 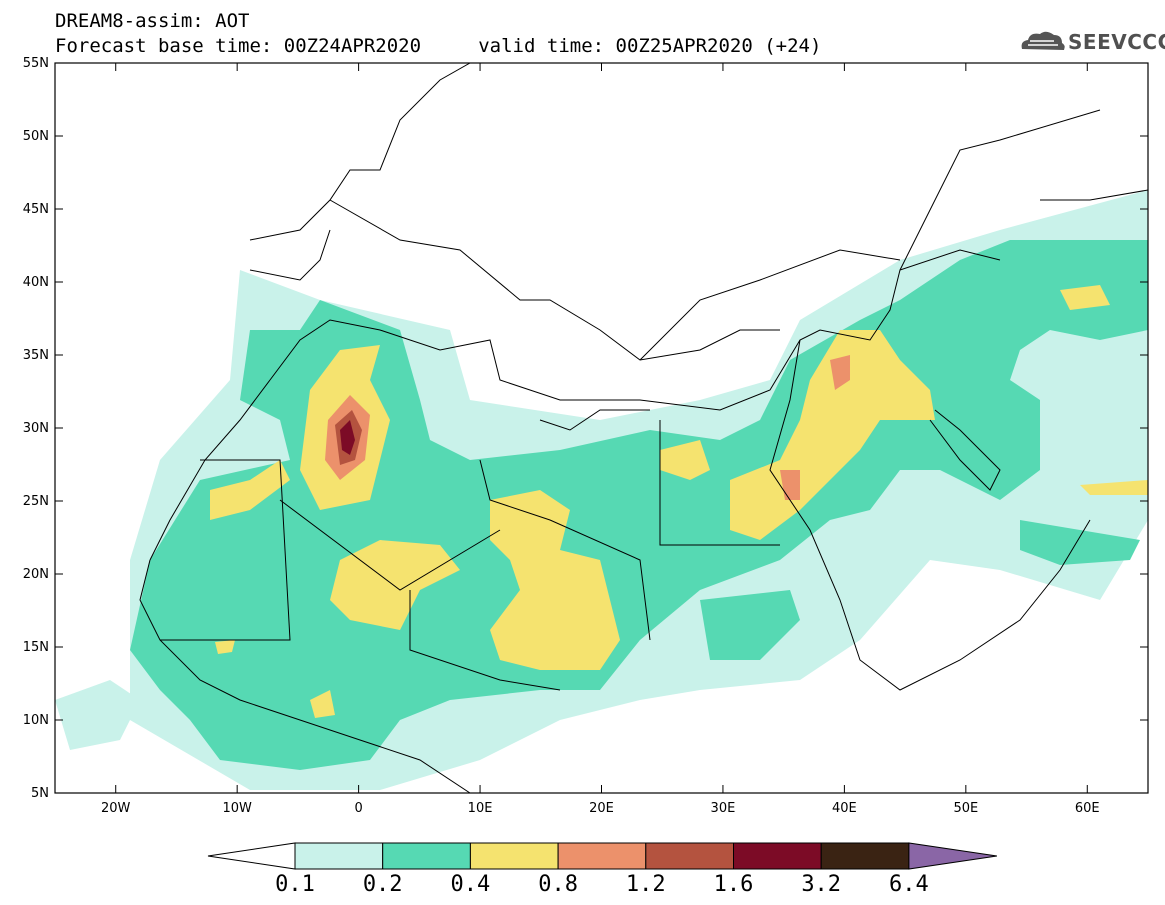 I want to click on colorbar-label: 3.2, so click(x=821, y=884).